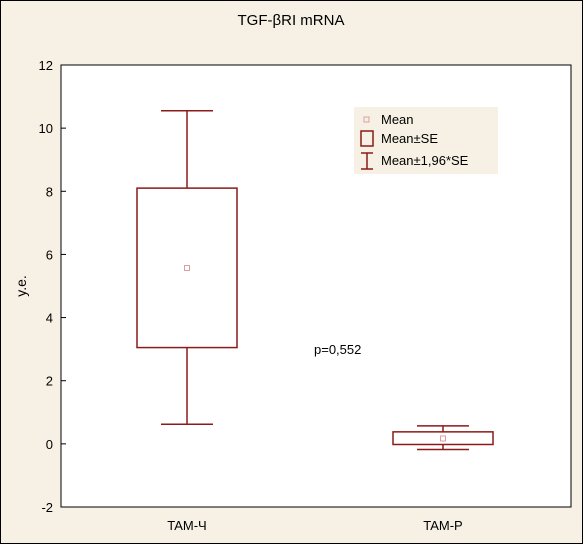 This screenshot has width=583, height=544. I want to click on legend-box, so click(426, 140).